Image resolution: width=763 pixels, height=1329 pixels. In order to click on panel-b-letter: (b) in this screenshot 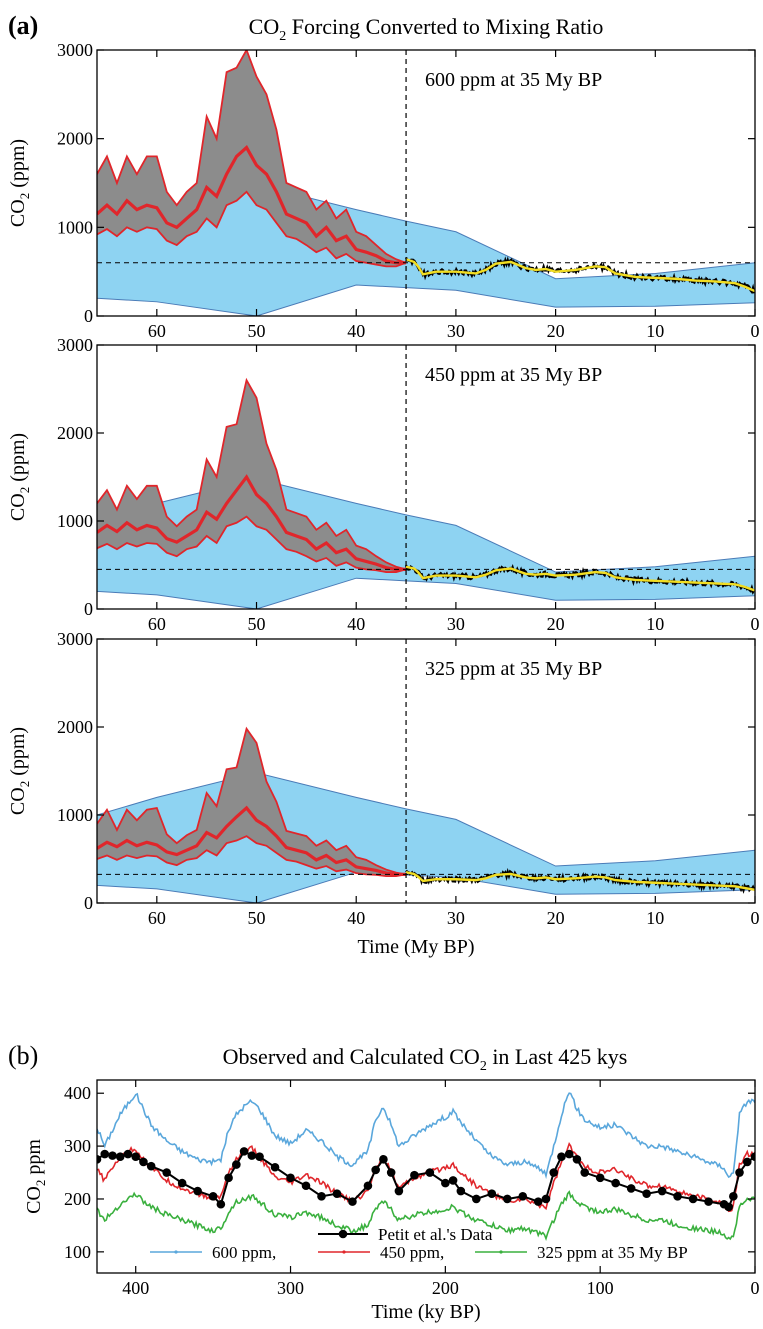, I will do `click(23, 1055)`.